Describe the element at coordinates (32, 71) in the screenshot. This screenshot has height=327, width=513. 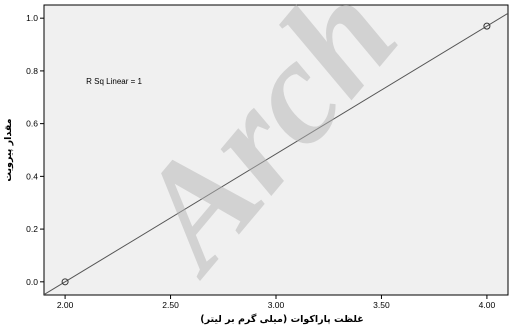
I see `y-tick-label: 0.8` at that location.